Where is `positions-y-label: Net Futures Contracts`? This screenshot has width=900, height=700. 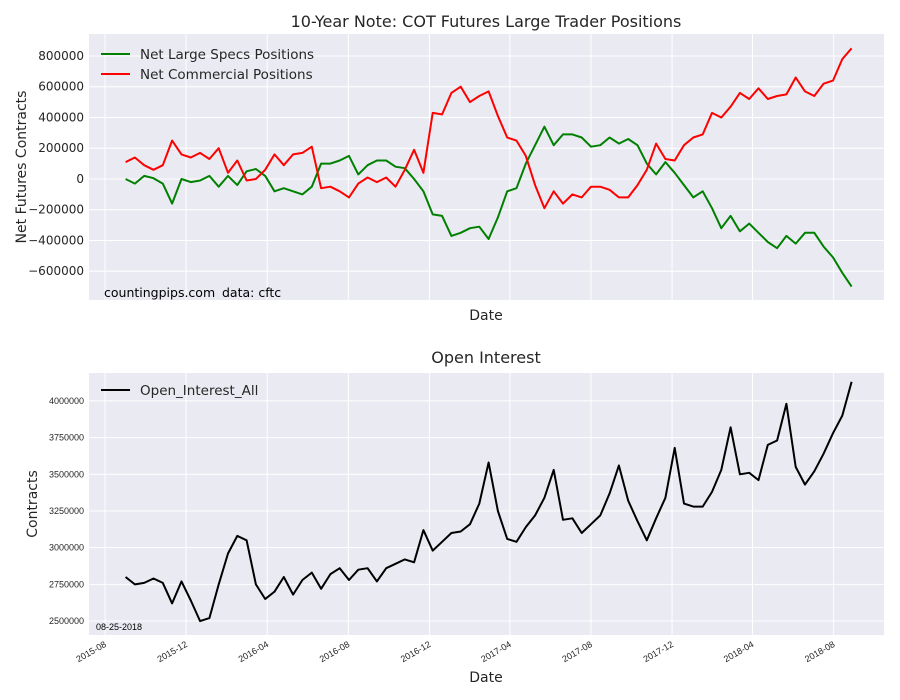 positions-y-label: Net Futures Contracts is located at coordinates (22, 167).